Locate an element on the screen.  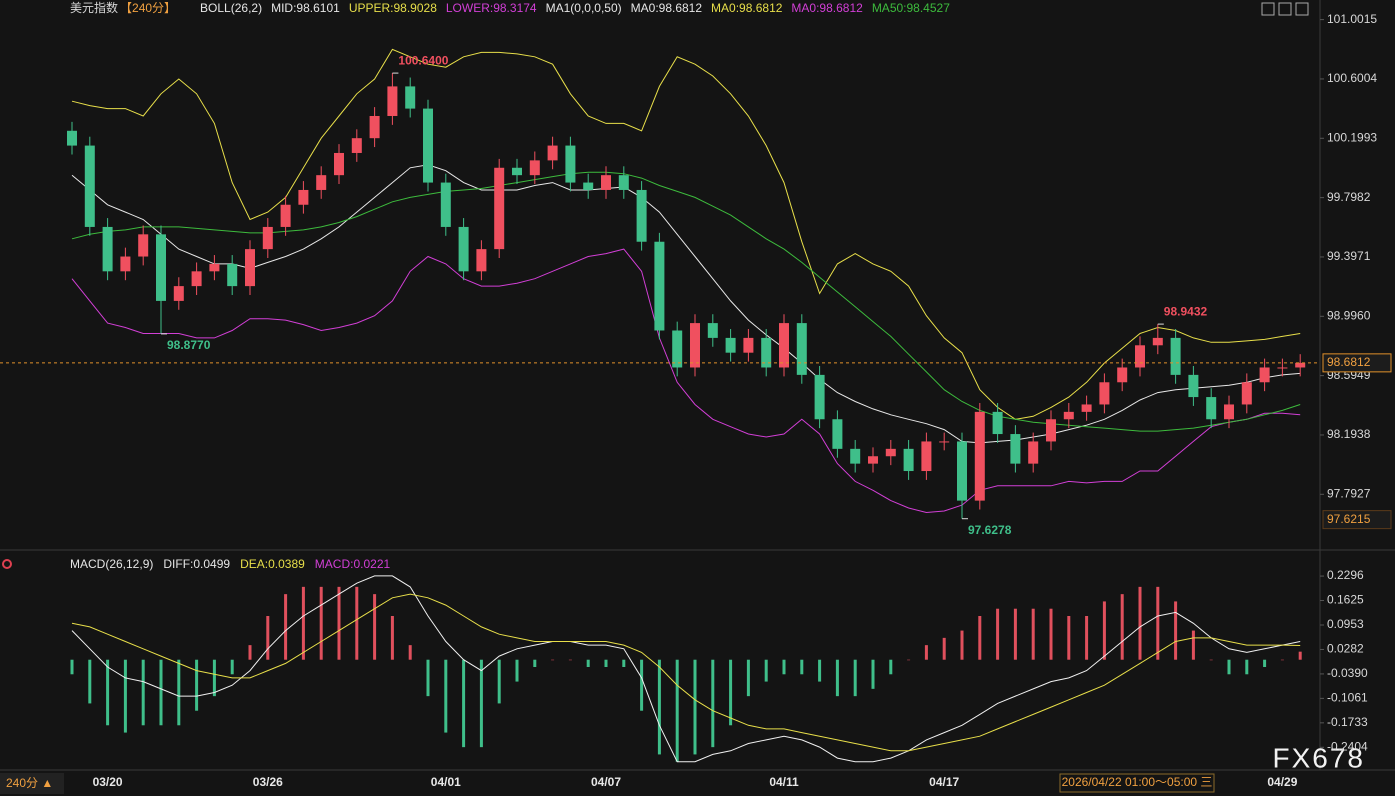
annotation: 98.9432 is located at coordinates (1186, 311).